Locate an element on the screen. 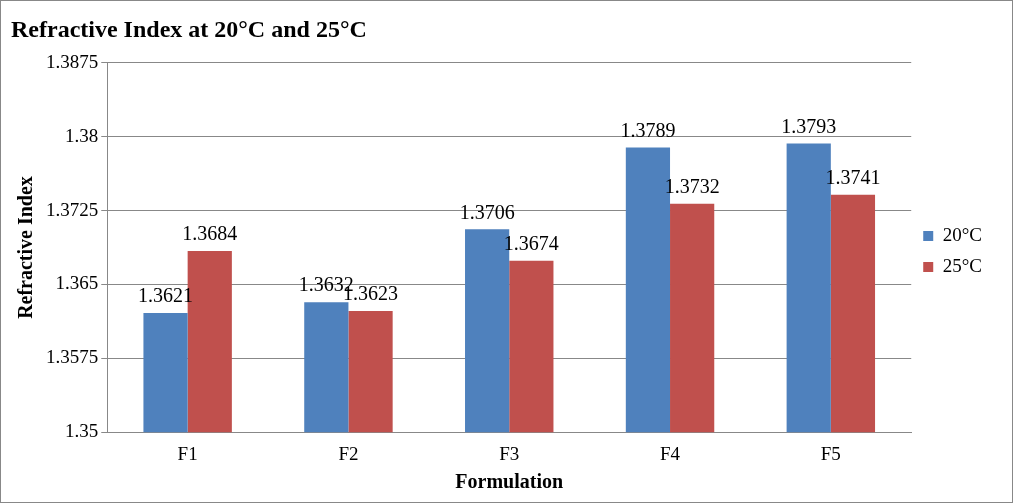 The image size is (1013, 503). data-label: 1.3789 is located at coordinates (648, 129).